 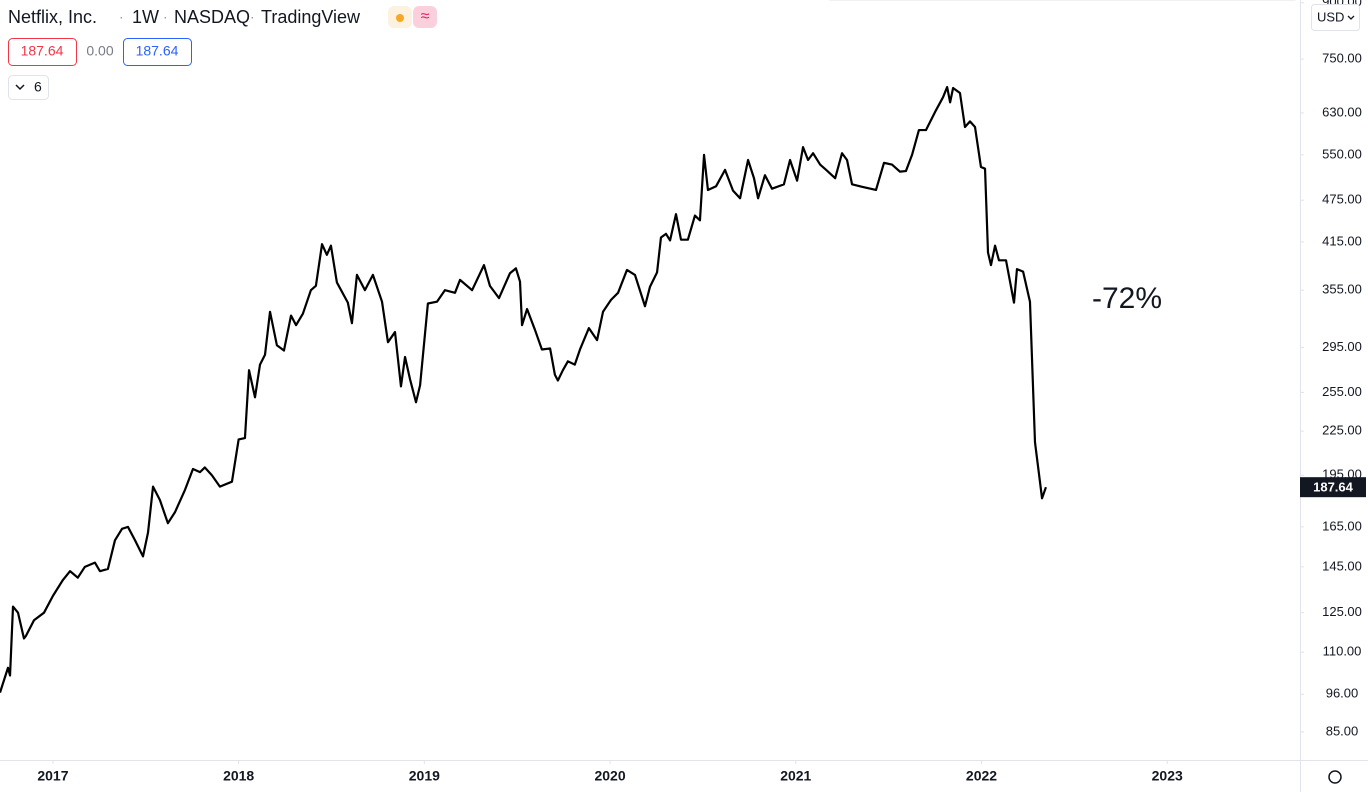 I want to click on indicator-toggle, so click(x=28, y=87).